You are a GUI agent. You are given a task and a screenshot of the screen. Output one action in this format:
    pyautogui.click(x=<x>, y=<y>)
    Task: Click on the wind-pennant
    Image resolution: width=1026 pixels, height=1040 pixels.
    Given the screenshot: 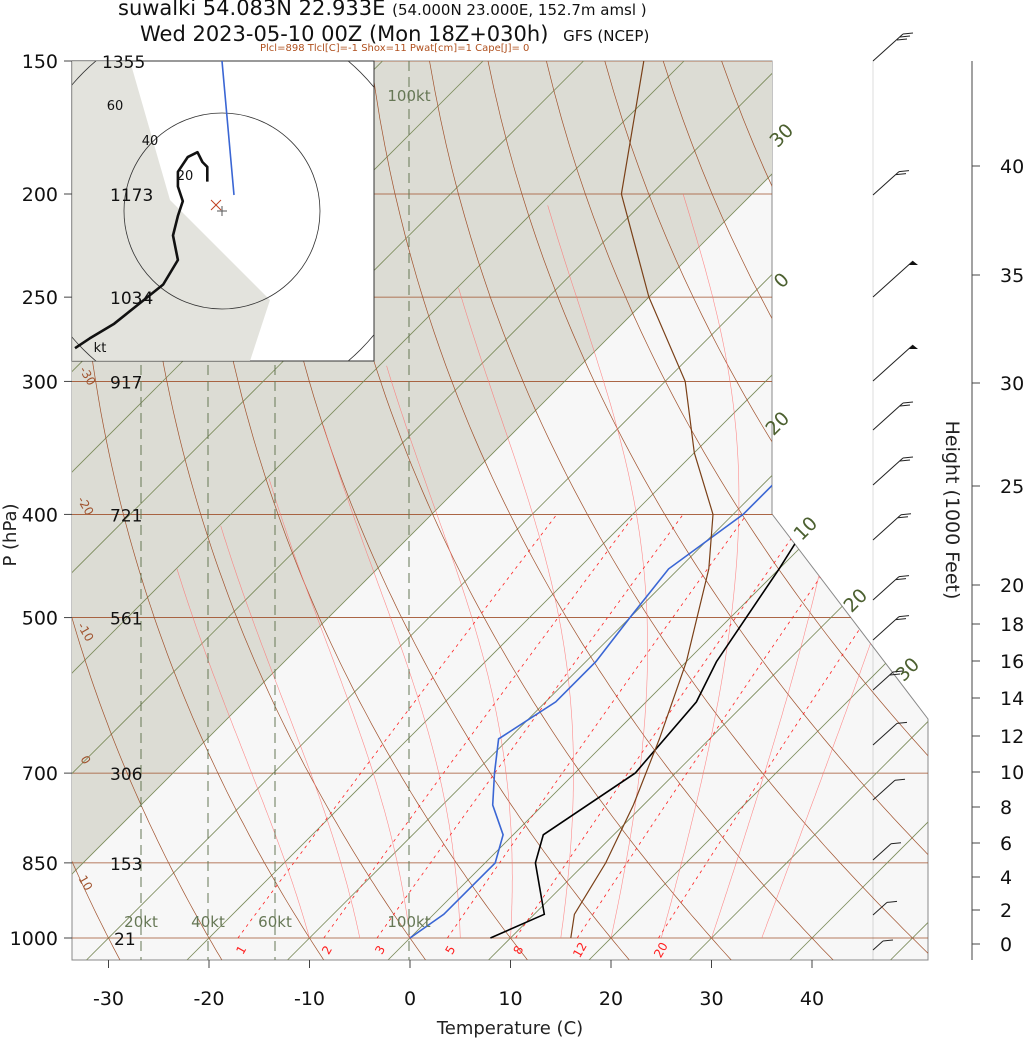 What is the action you would take?
    pyautogui.click(x=913, y=347)
    